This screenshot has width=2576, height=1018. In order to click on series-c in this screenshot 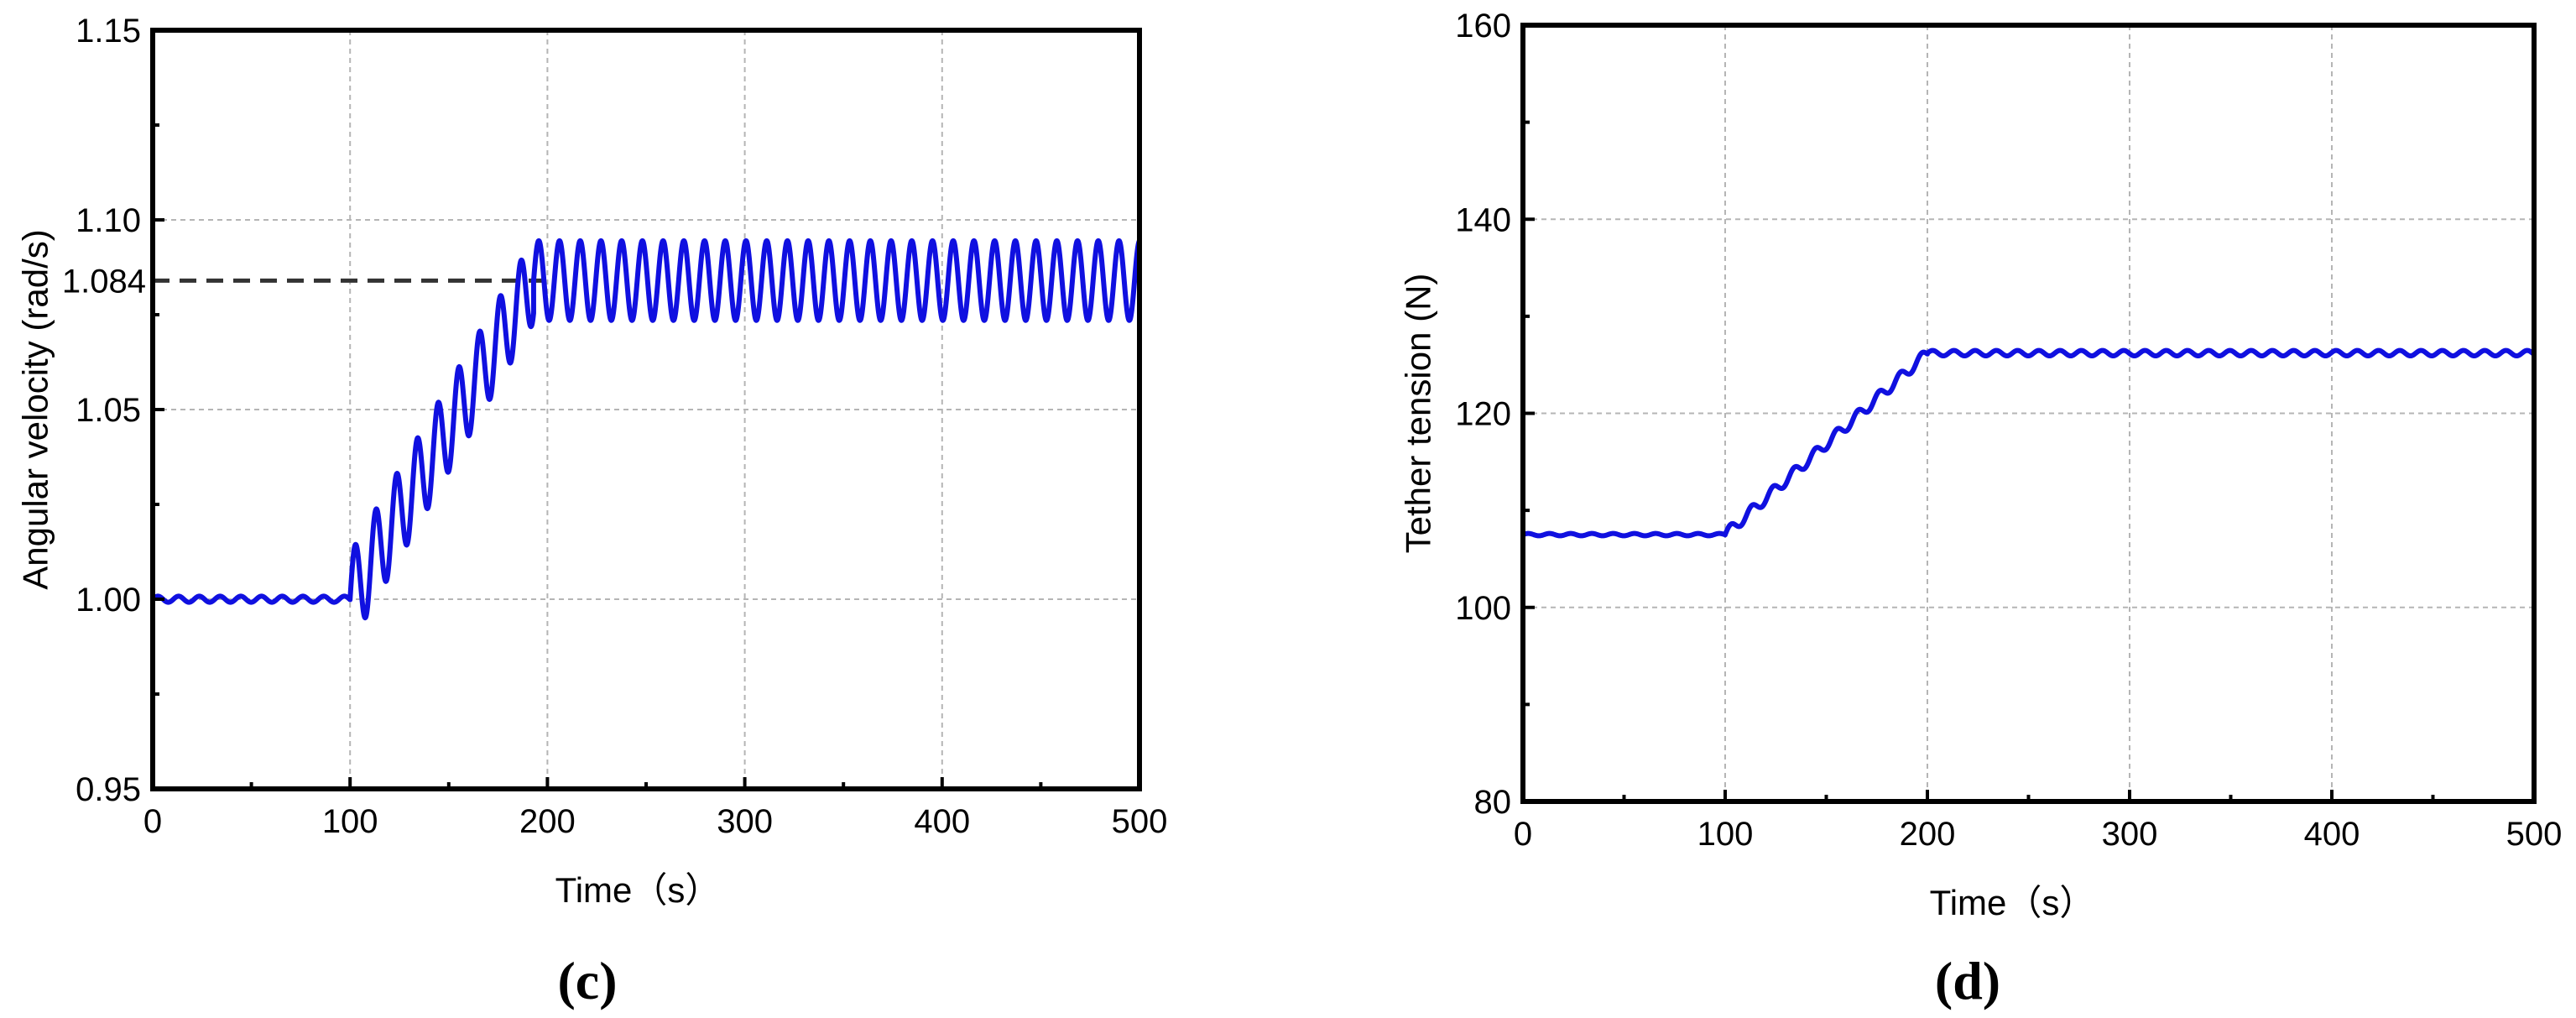, I will do `click(646, 429)`.